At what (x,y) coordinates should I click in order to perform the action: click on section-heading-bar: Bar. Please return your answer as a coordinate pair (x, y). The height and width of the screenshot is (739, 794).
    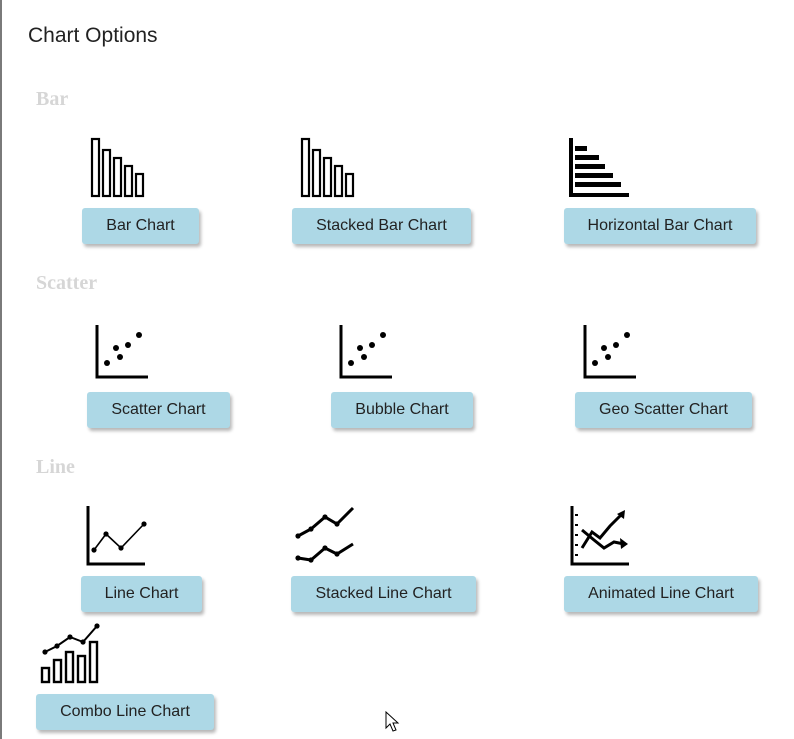
    Looking at the image, I should click on (52, 99).